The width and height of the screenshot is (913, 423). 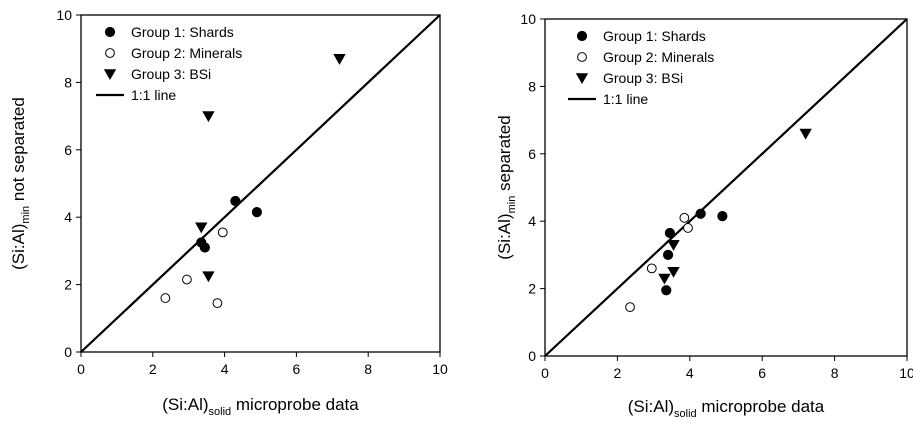 I want to click on y-axis-label: (Si:Al)min separated, so click(x=506, y=187).